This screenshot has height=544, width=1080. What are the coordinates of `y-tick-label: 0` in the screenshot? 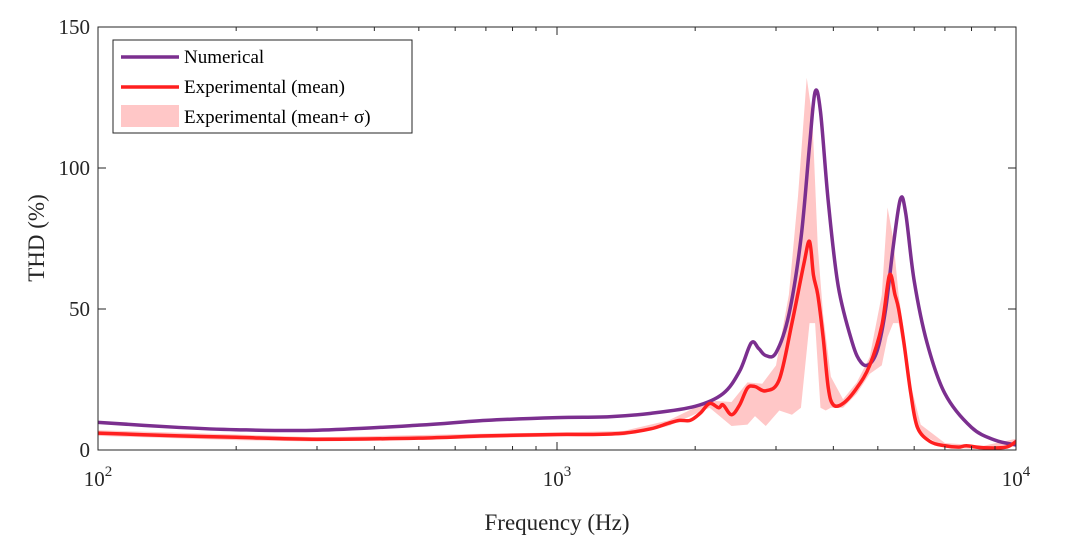 It's located at (85, 450).